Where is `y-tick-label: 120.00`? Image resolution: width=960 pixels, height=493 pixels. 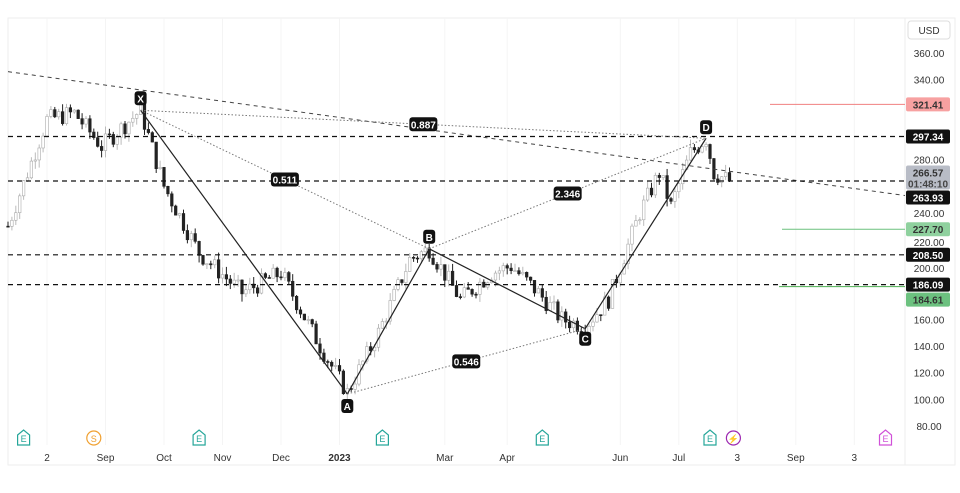
y-tick-label: 120.00 is located at coordinates (929, 374).